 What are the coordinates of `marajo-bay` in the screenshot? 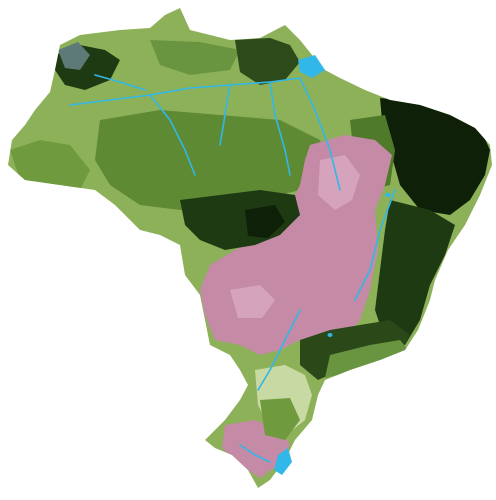 It's located at (313, 67).